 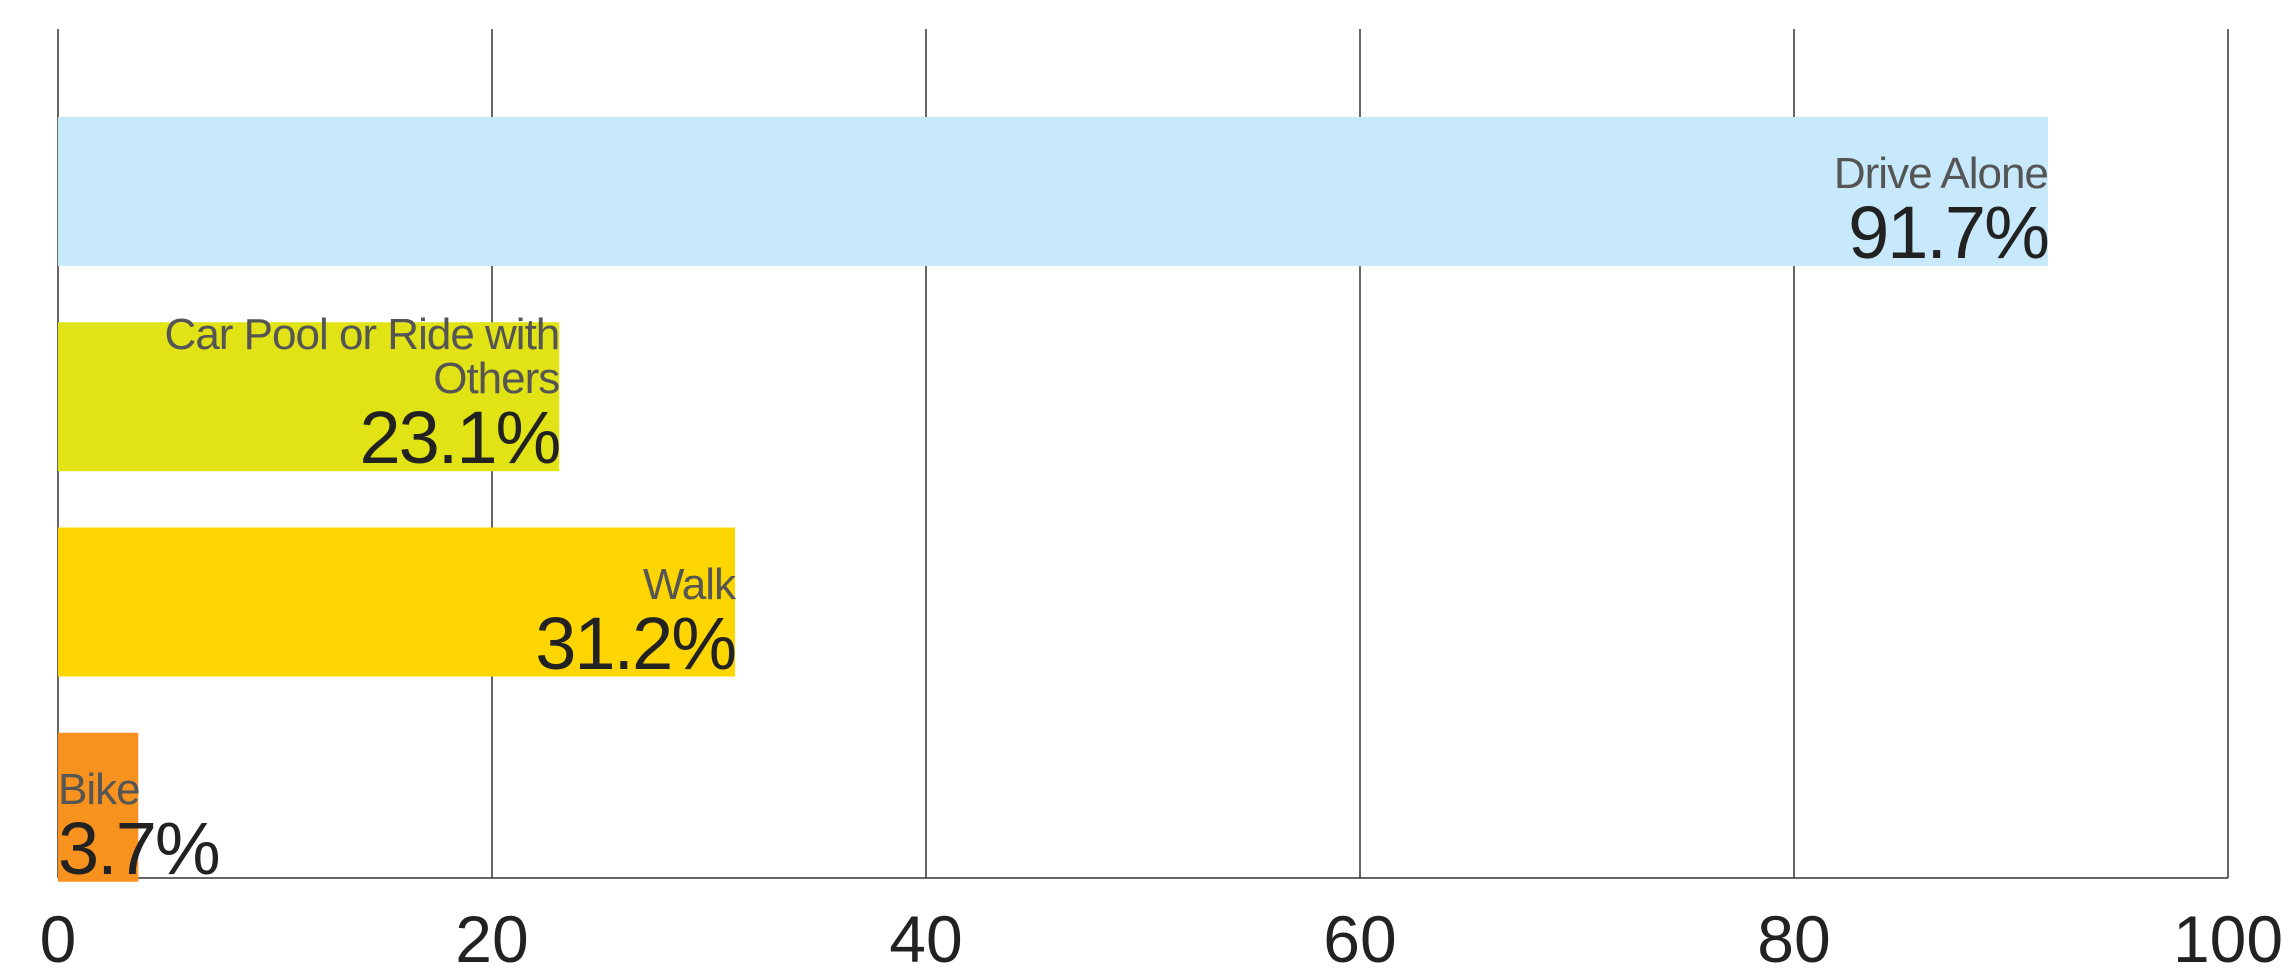 I want to click on value-label: 23.1%, so click(x=460, y=438).